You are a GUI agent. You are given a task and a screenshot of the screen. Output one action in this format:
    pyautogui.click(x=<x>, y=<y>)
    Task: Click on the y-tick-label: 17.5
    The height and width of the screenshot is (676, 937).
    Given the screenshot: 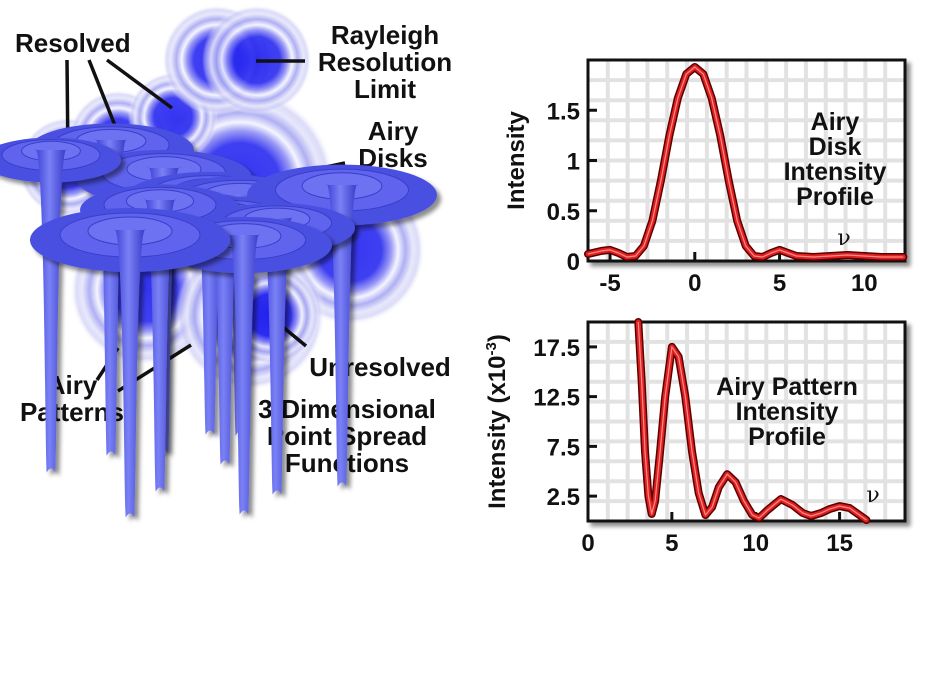 What is the action you would take?
    pyautogui.click(x=556, y=348)
    